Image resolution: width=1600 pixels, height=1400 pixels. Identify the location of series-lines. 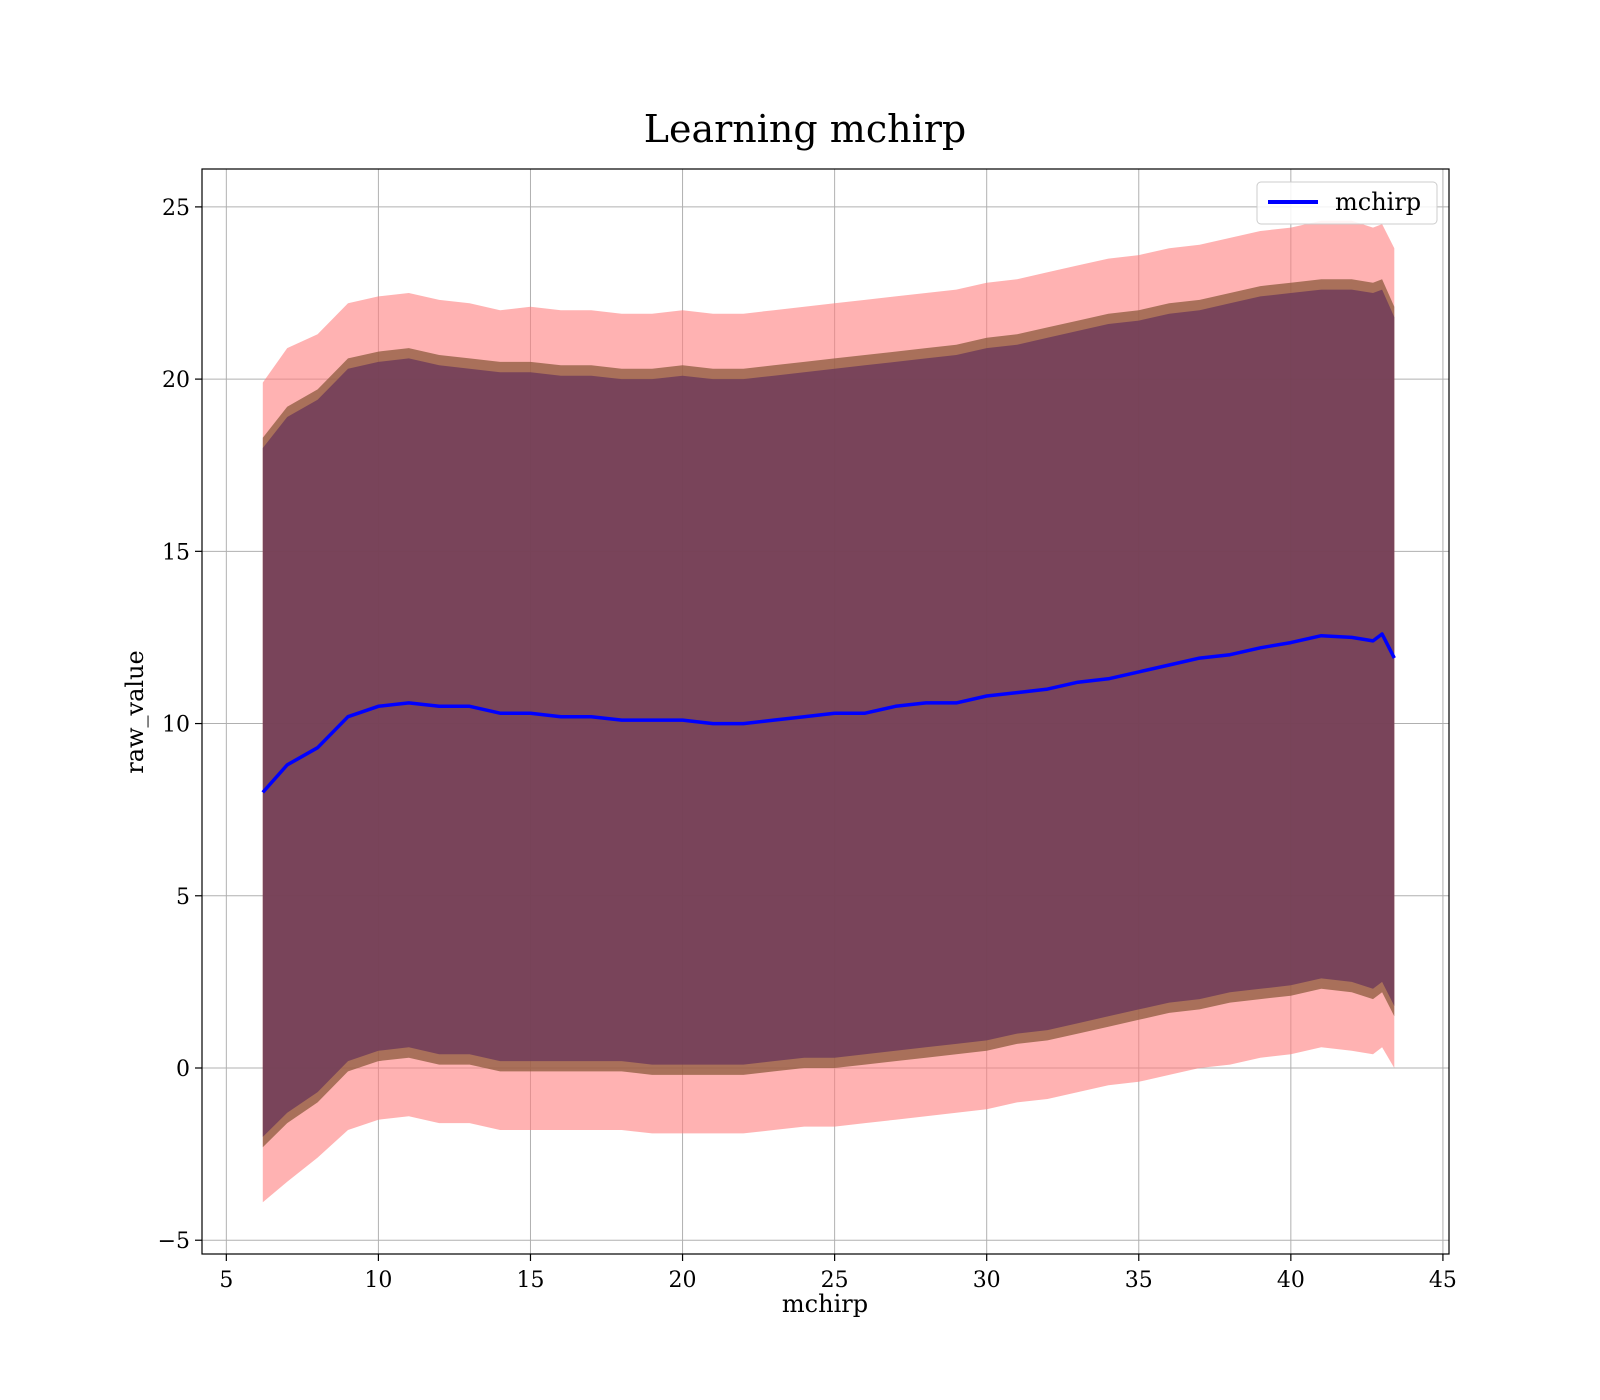
(828, 713).